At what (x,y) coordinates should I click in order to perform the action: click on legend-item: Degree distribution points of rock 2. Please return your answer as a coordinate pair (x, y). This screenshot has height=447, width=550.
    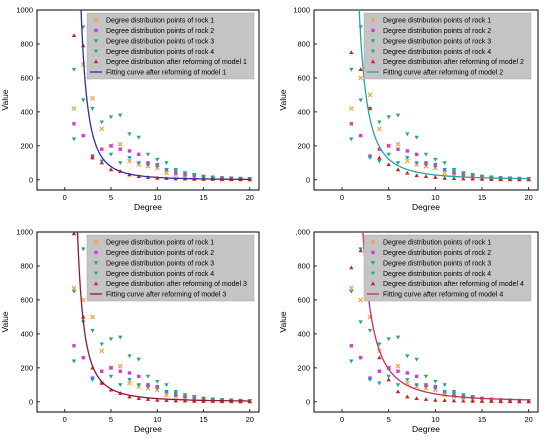
    Looking at the image, I should click on (154, 253).